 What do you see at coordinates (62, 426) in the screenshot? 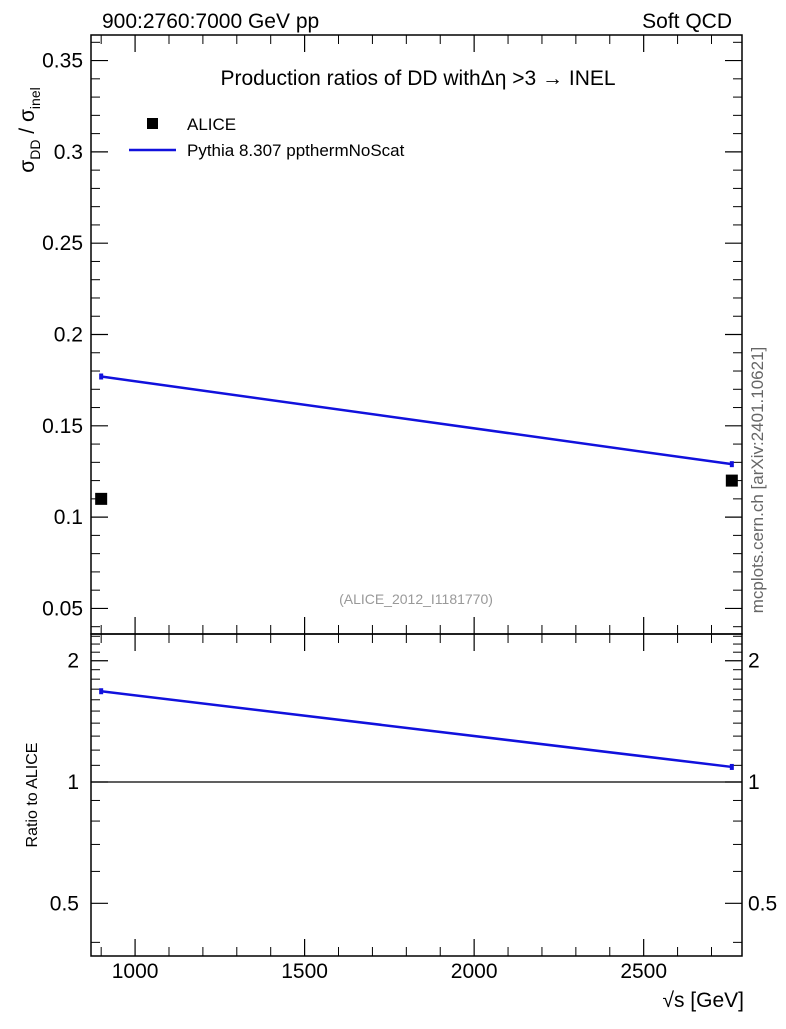
I see `y-tick-label: 0.15` at bounding box center [62, 426].